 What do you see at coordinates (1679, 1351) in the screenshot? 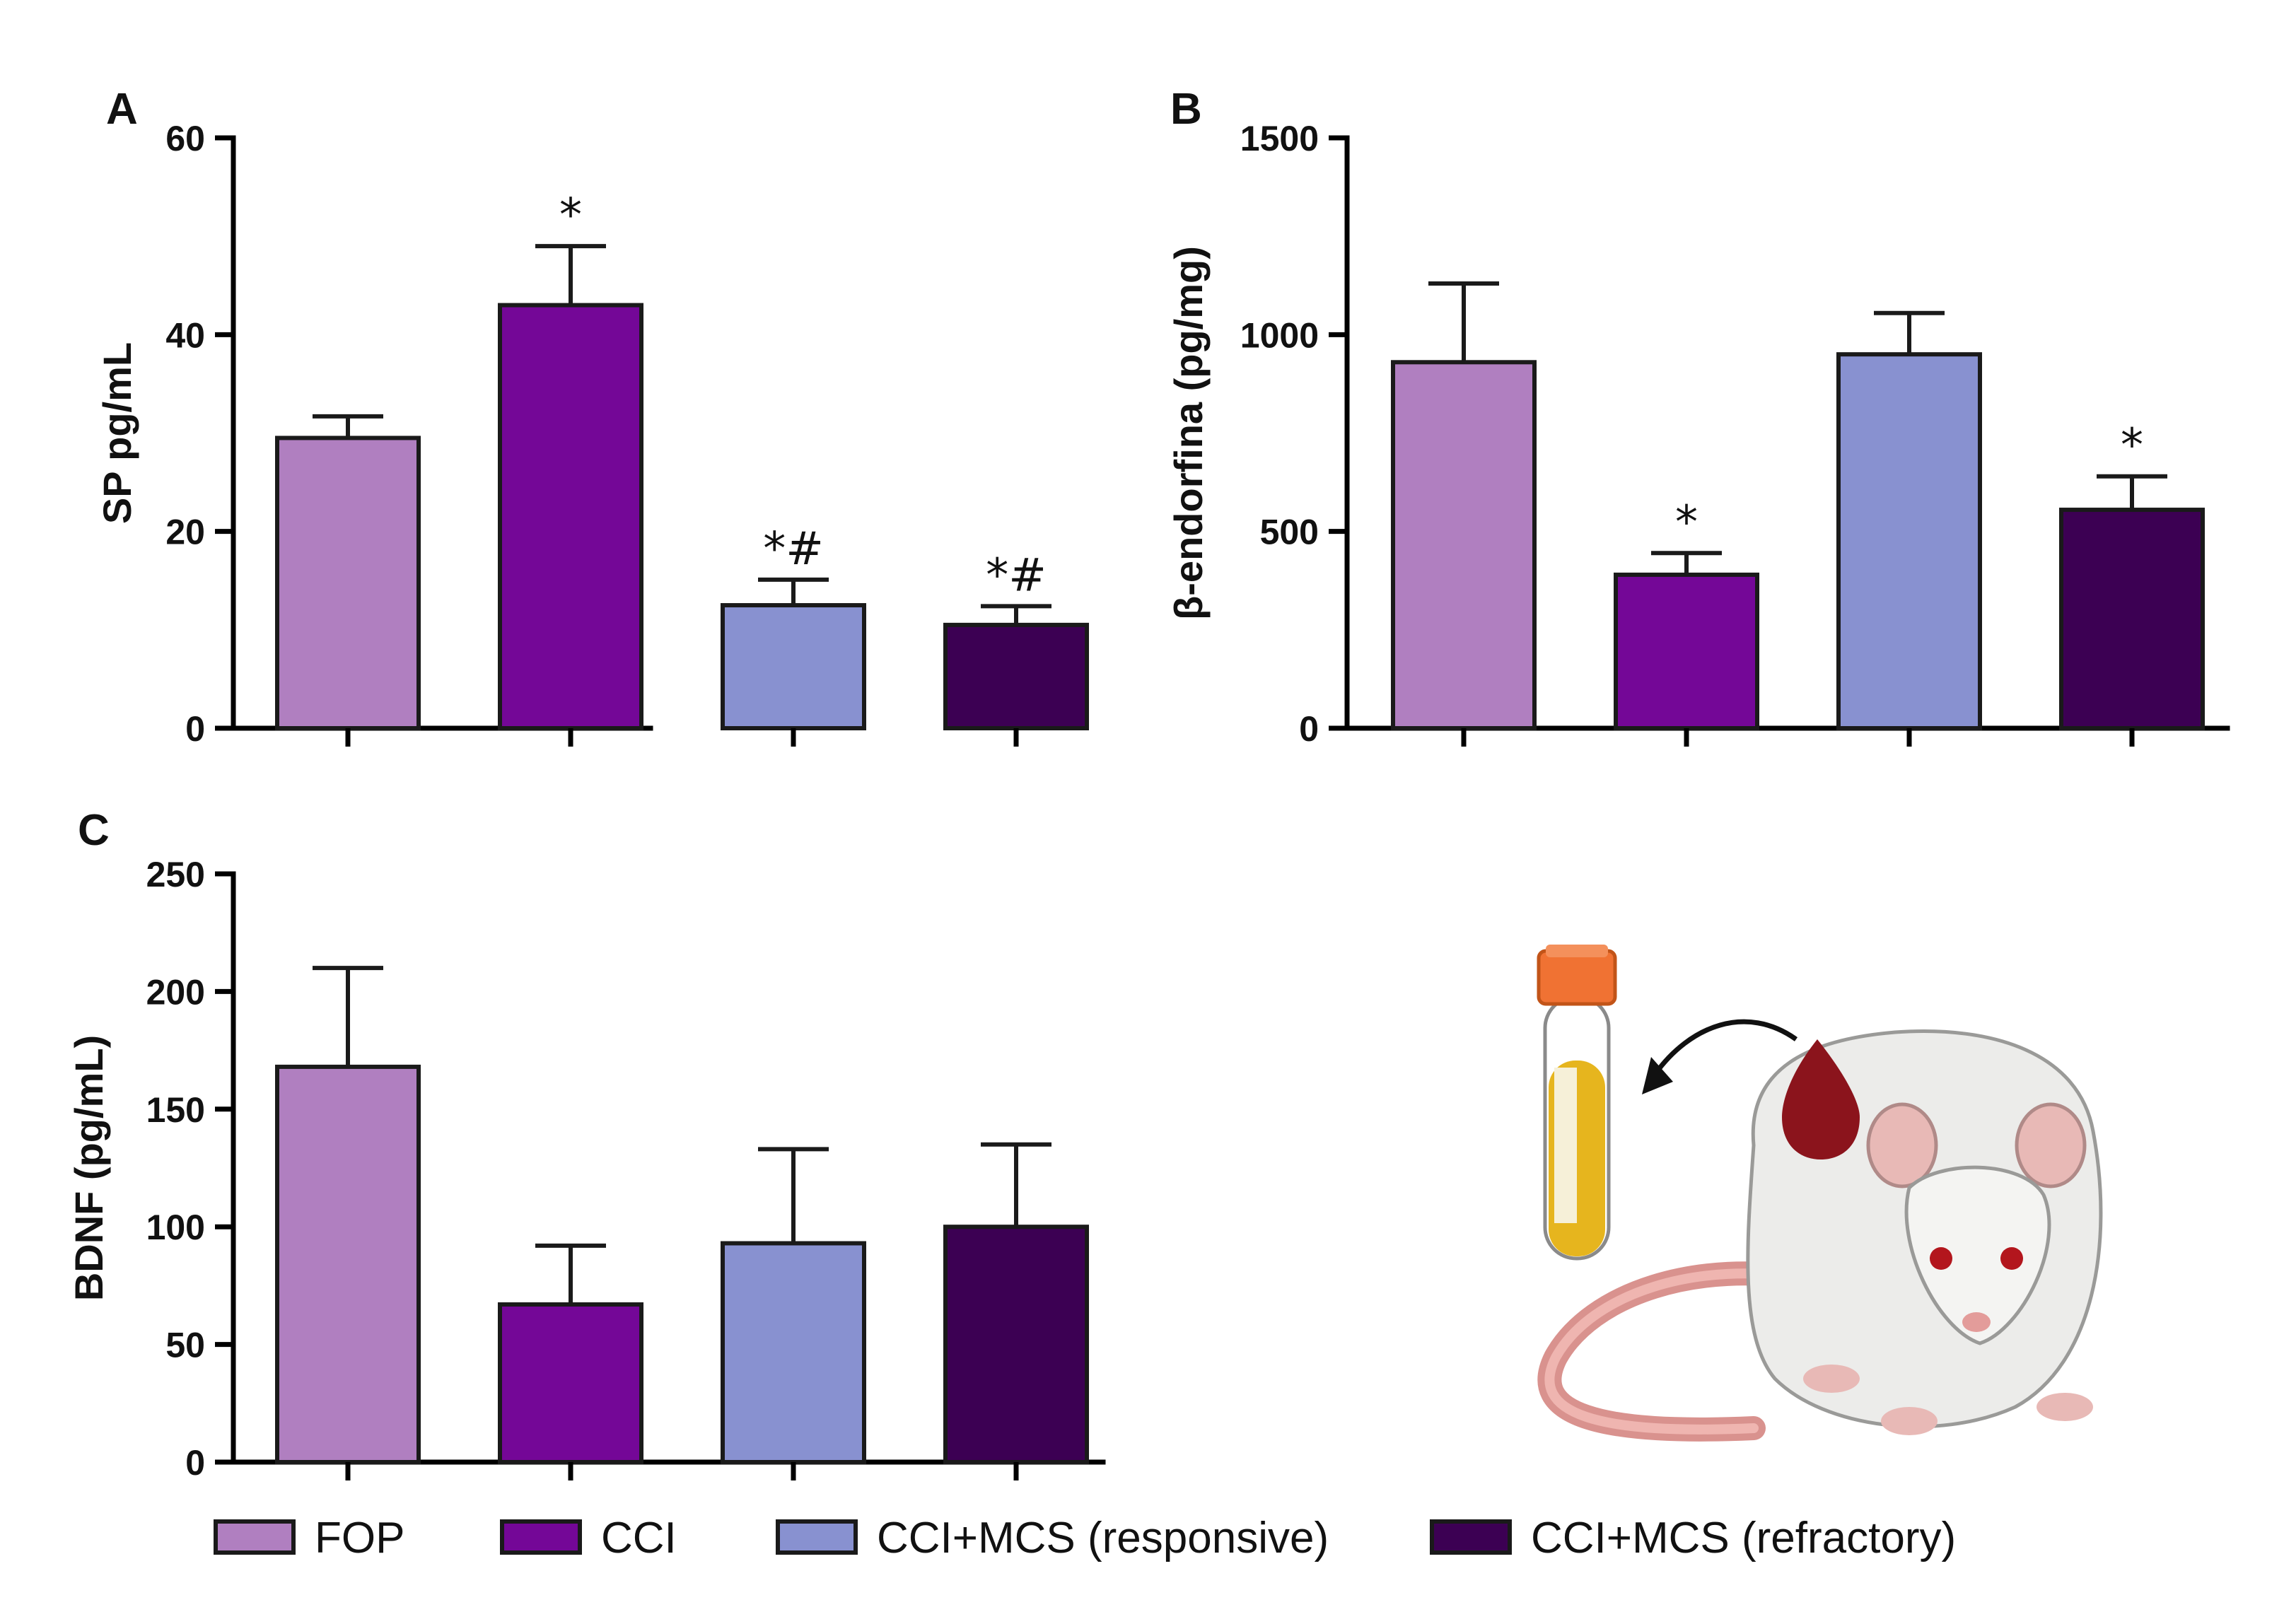
I see `rat-tail-shade` at bounding box center [1679, 1351].